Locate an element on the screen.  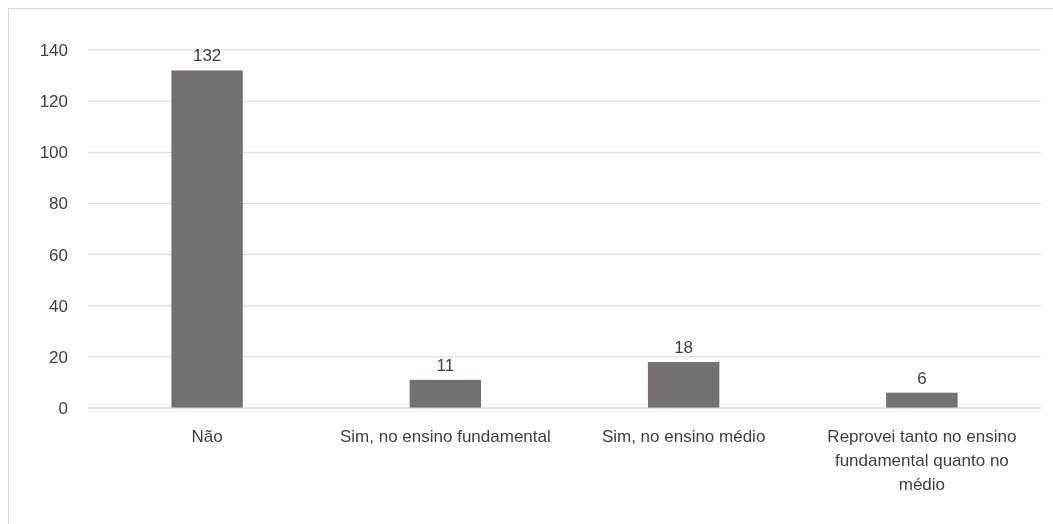
x-tick-label: Reprovei tanto no ensino fundamental quanto no médio is located at coordinates (922, 460).